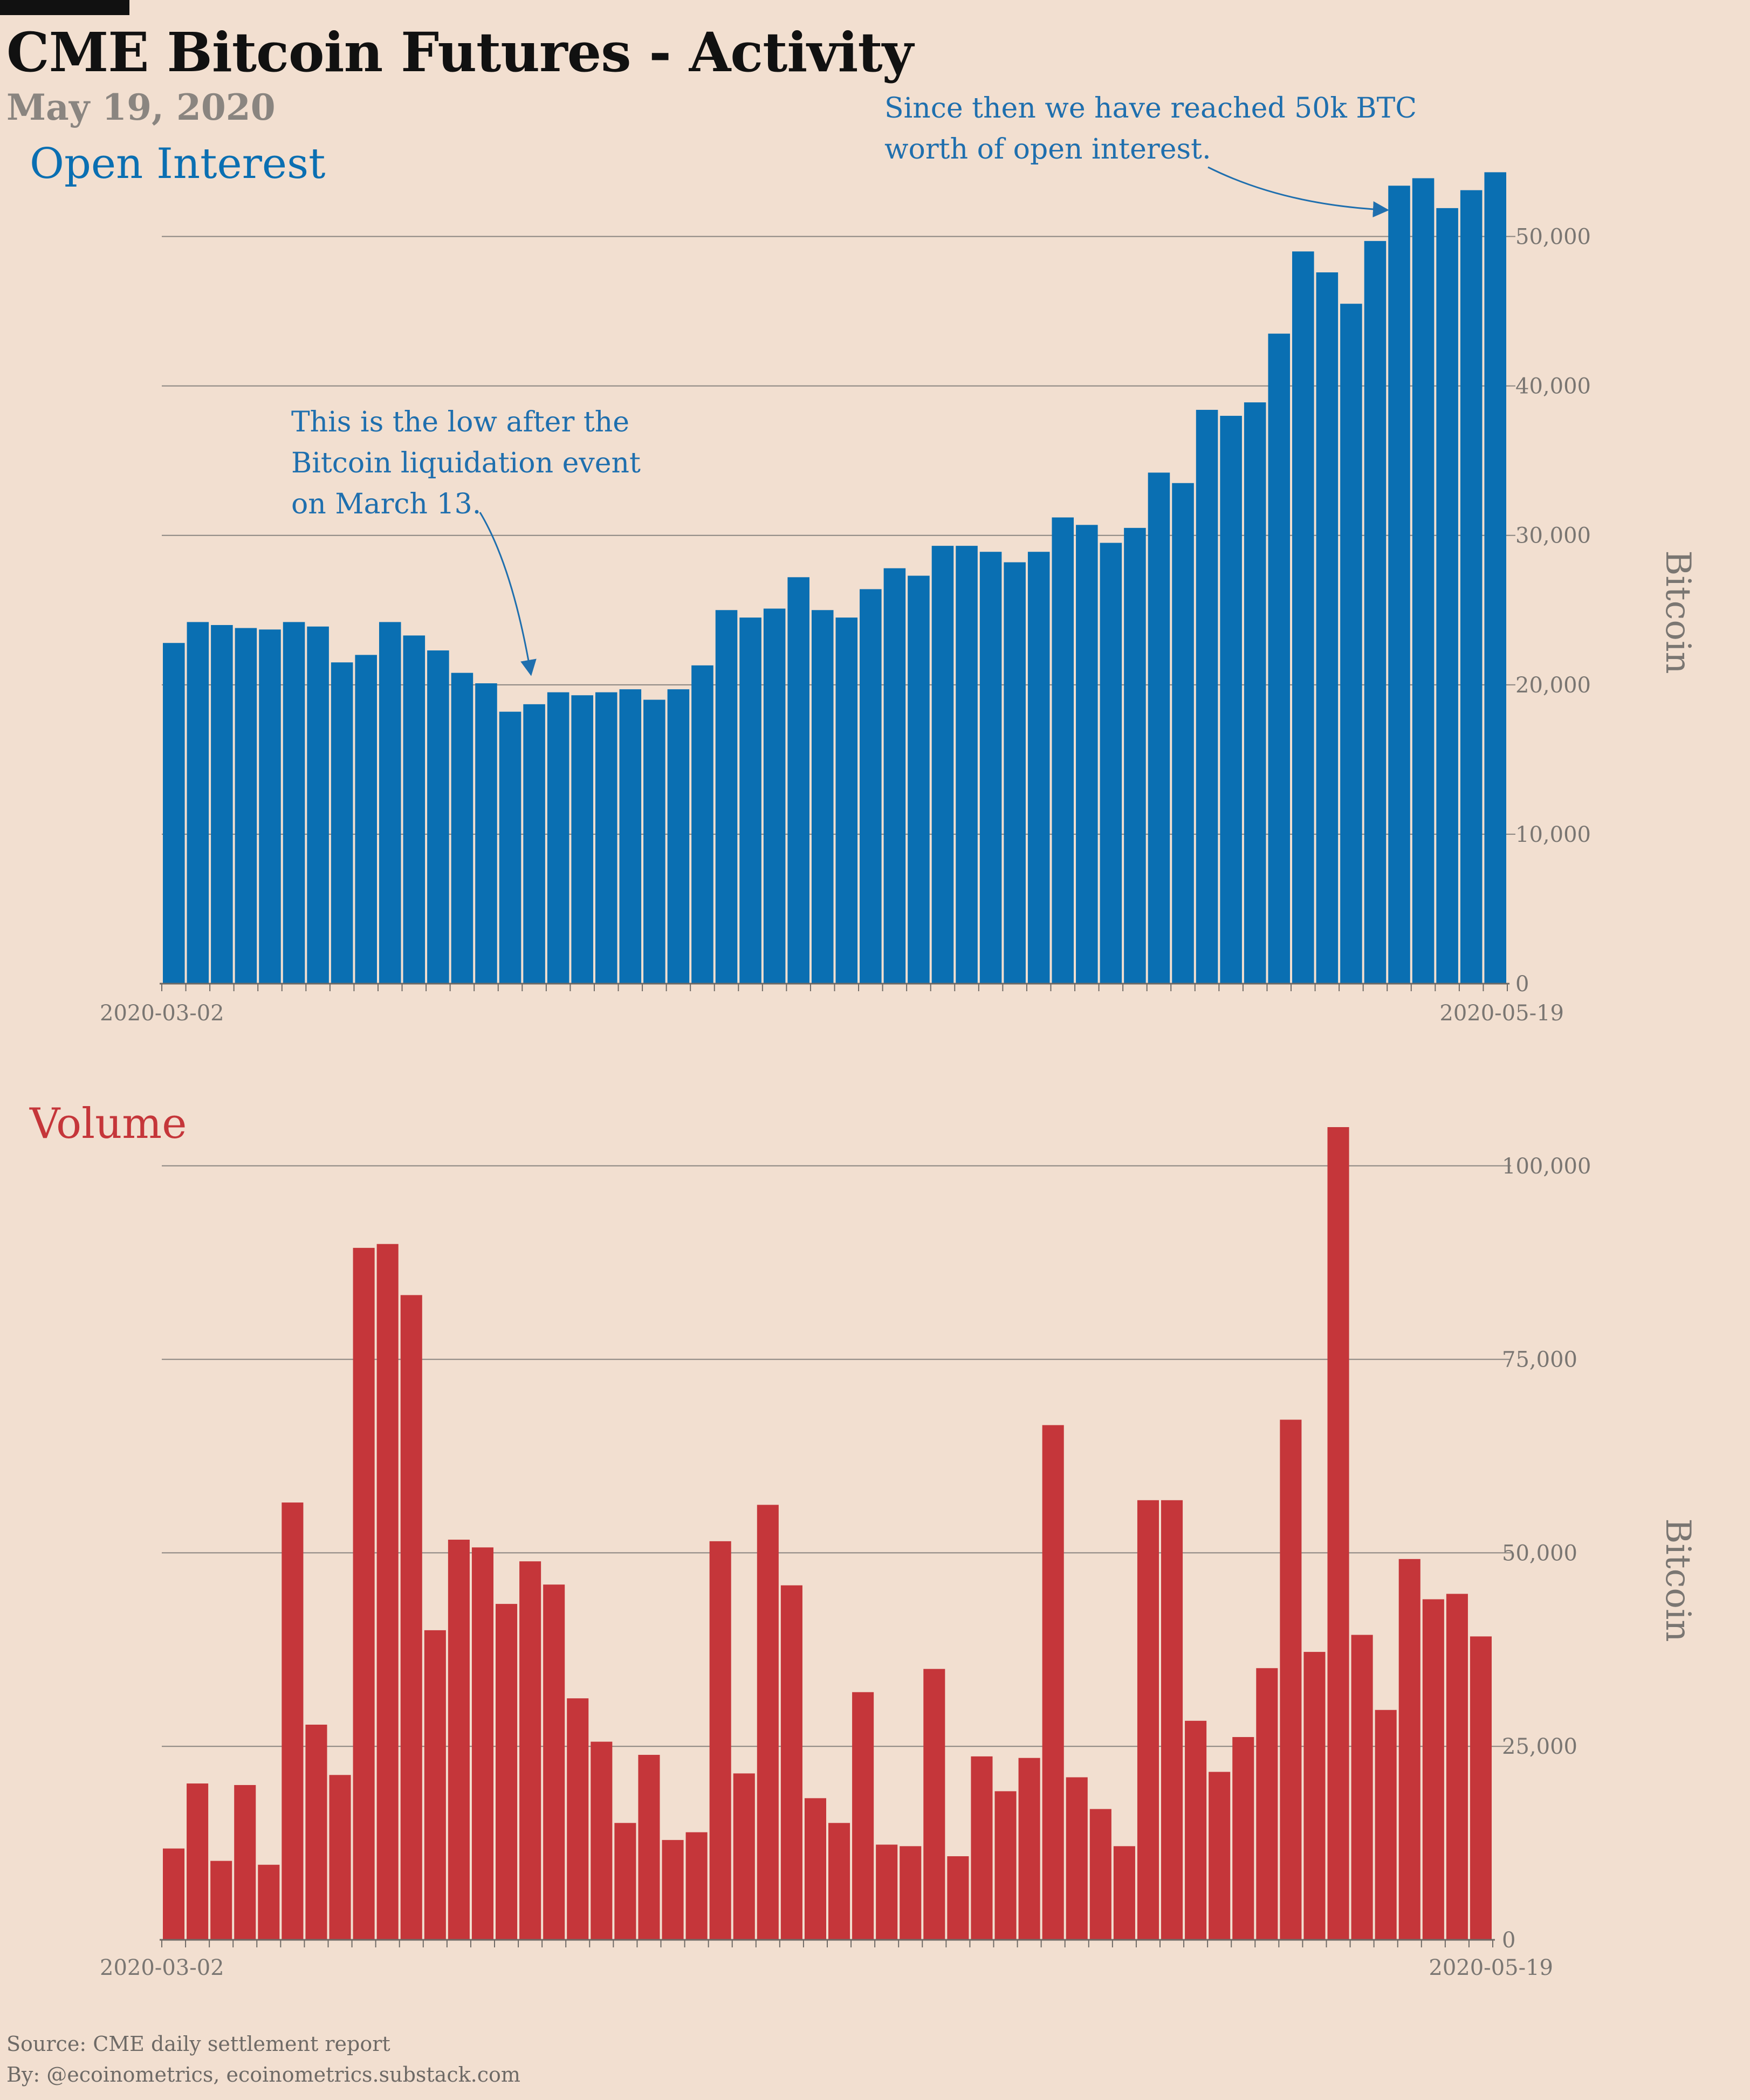 The height and width of the screenshot is (2100, 1750). Describe the element at coordinates (1539, 1553) in the screenshot. I see `volume-ytick-label: 50,000` at that location.